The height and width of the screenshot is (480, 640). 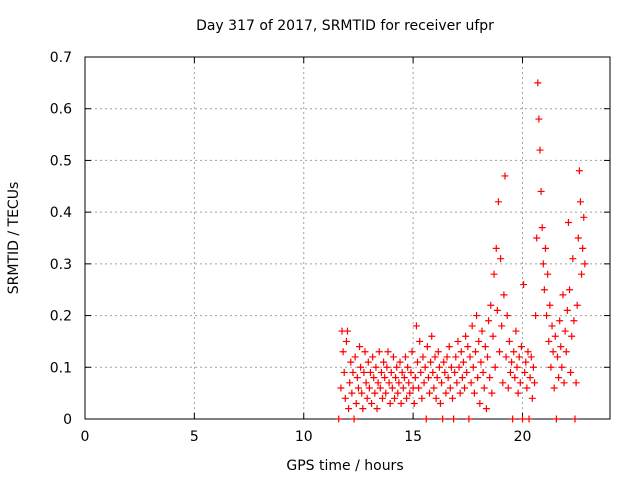 What do you see at coordinates (14, 238) in the screenshot?
I see `y-axis-label: SRMTID / TECUs` at bounding box center [14, 238].